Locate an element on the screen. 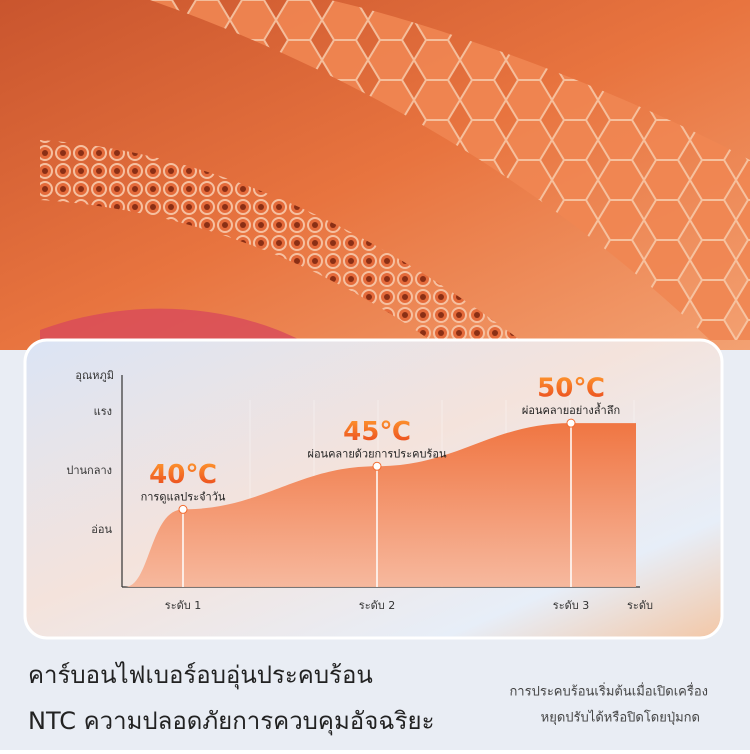  headline: คาร์บอนไฟเบอร์อบอุ่นประคบร้อน is located at coordinates (200, 675).